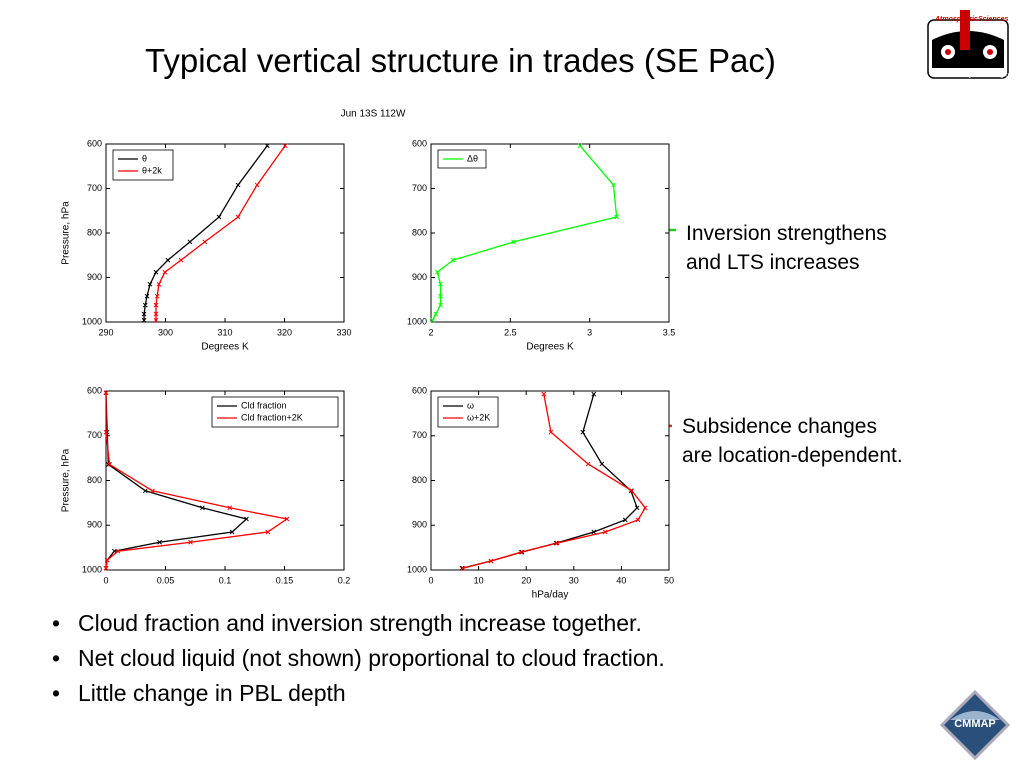 The image size is (1024, 768). What do you see at coordinates (526, 580) in the screenshot?
I see `x-tick-label: 20` at bounding box center [526, 580].